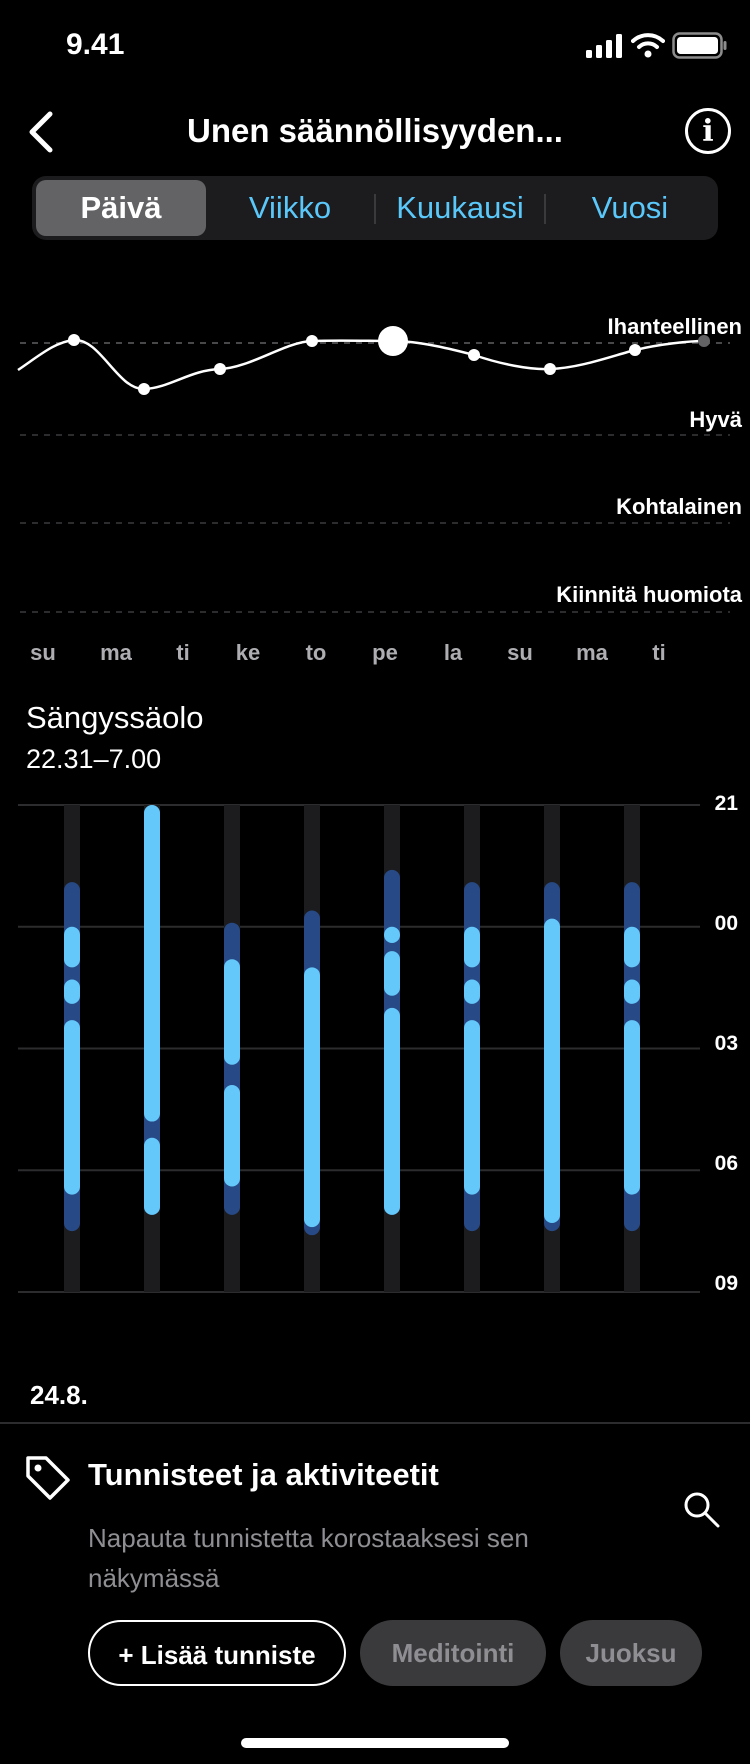 The height and width of the screenshot is (1764, 750). What do you see at coordinates (59, 1395) in the screenshot?
I see `selected-date: 24.8.` at bounding box center [59, 1395].